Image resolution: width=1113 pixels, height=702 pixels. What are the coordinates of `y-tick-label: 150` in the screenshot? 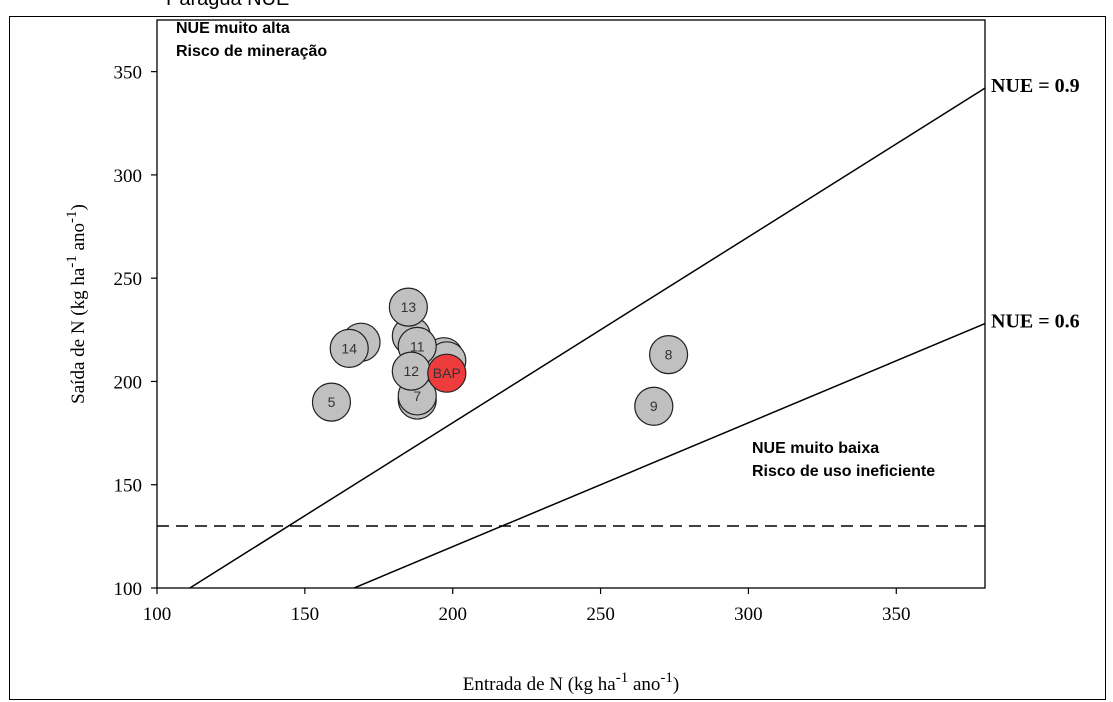 It's located at (128, 486).